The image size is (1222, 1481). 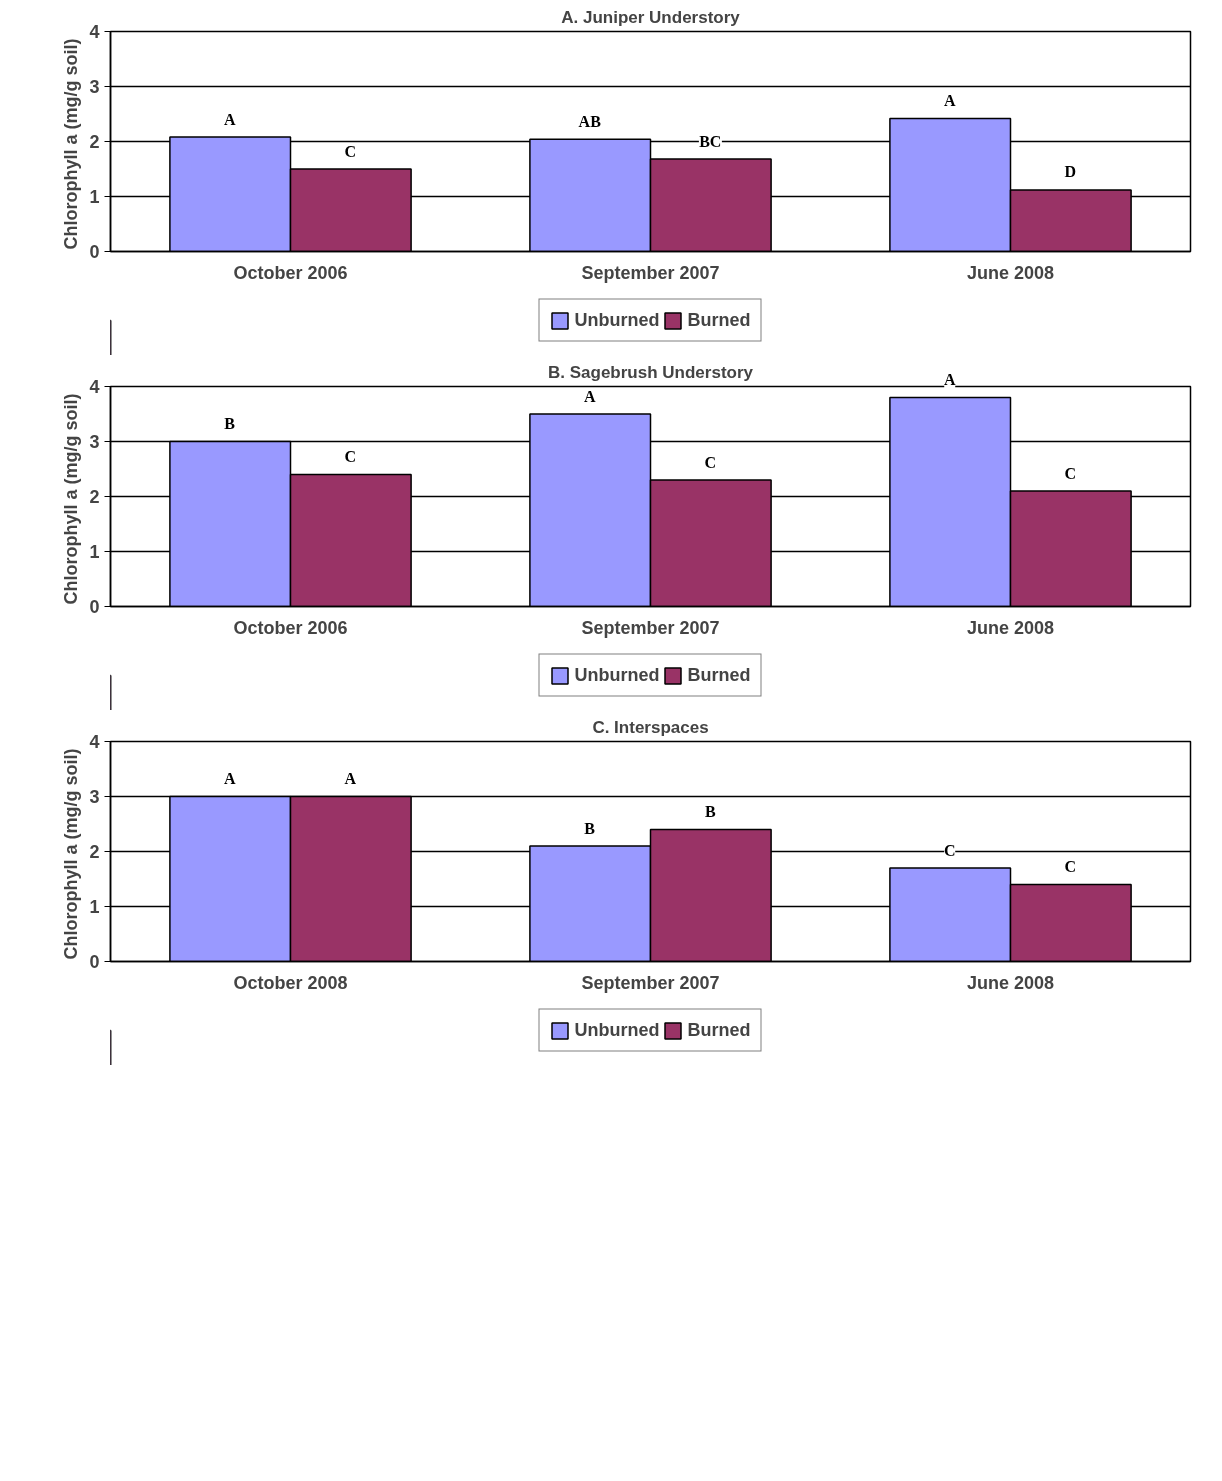 What do you see at coordinates (1070, 172) in the screenshot?
I see `data-label: D` at bounding box center [1070, 172].